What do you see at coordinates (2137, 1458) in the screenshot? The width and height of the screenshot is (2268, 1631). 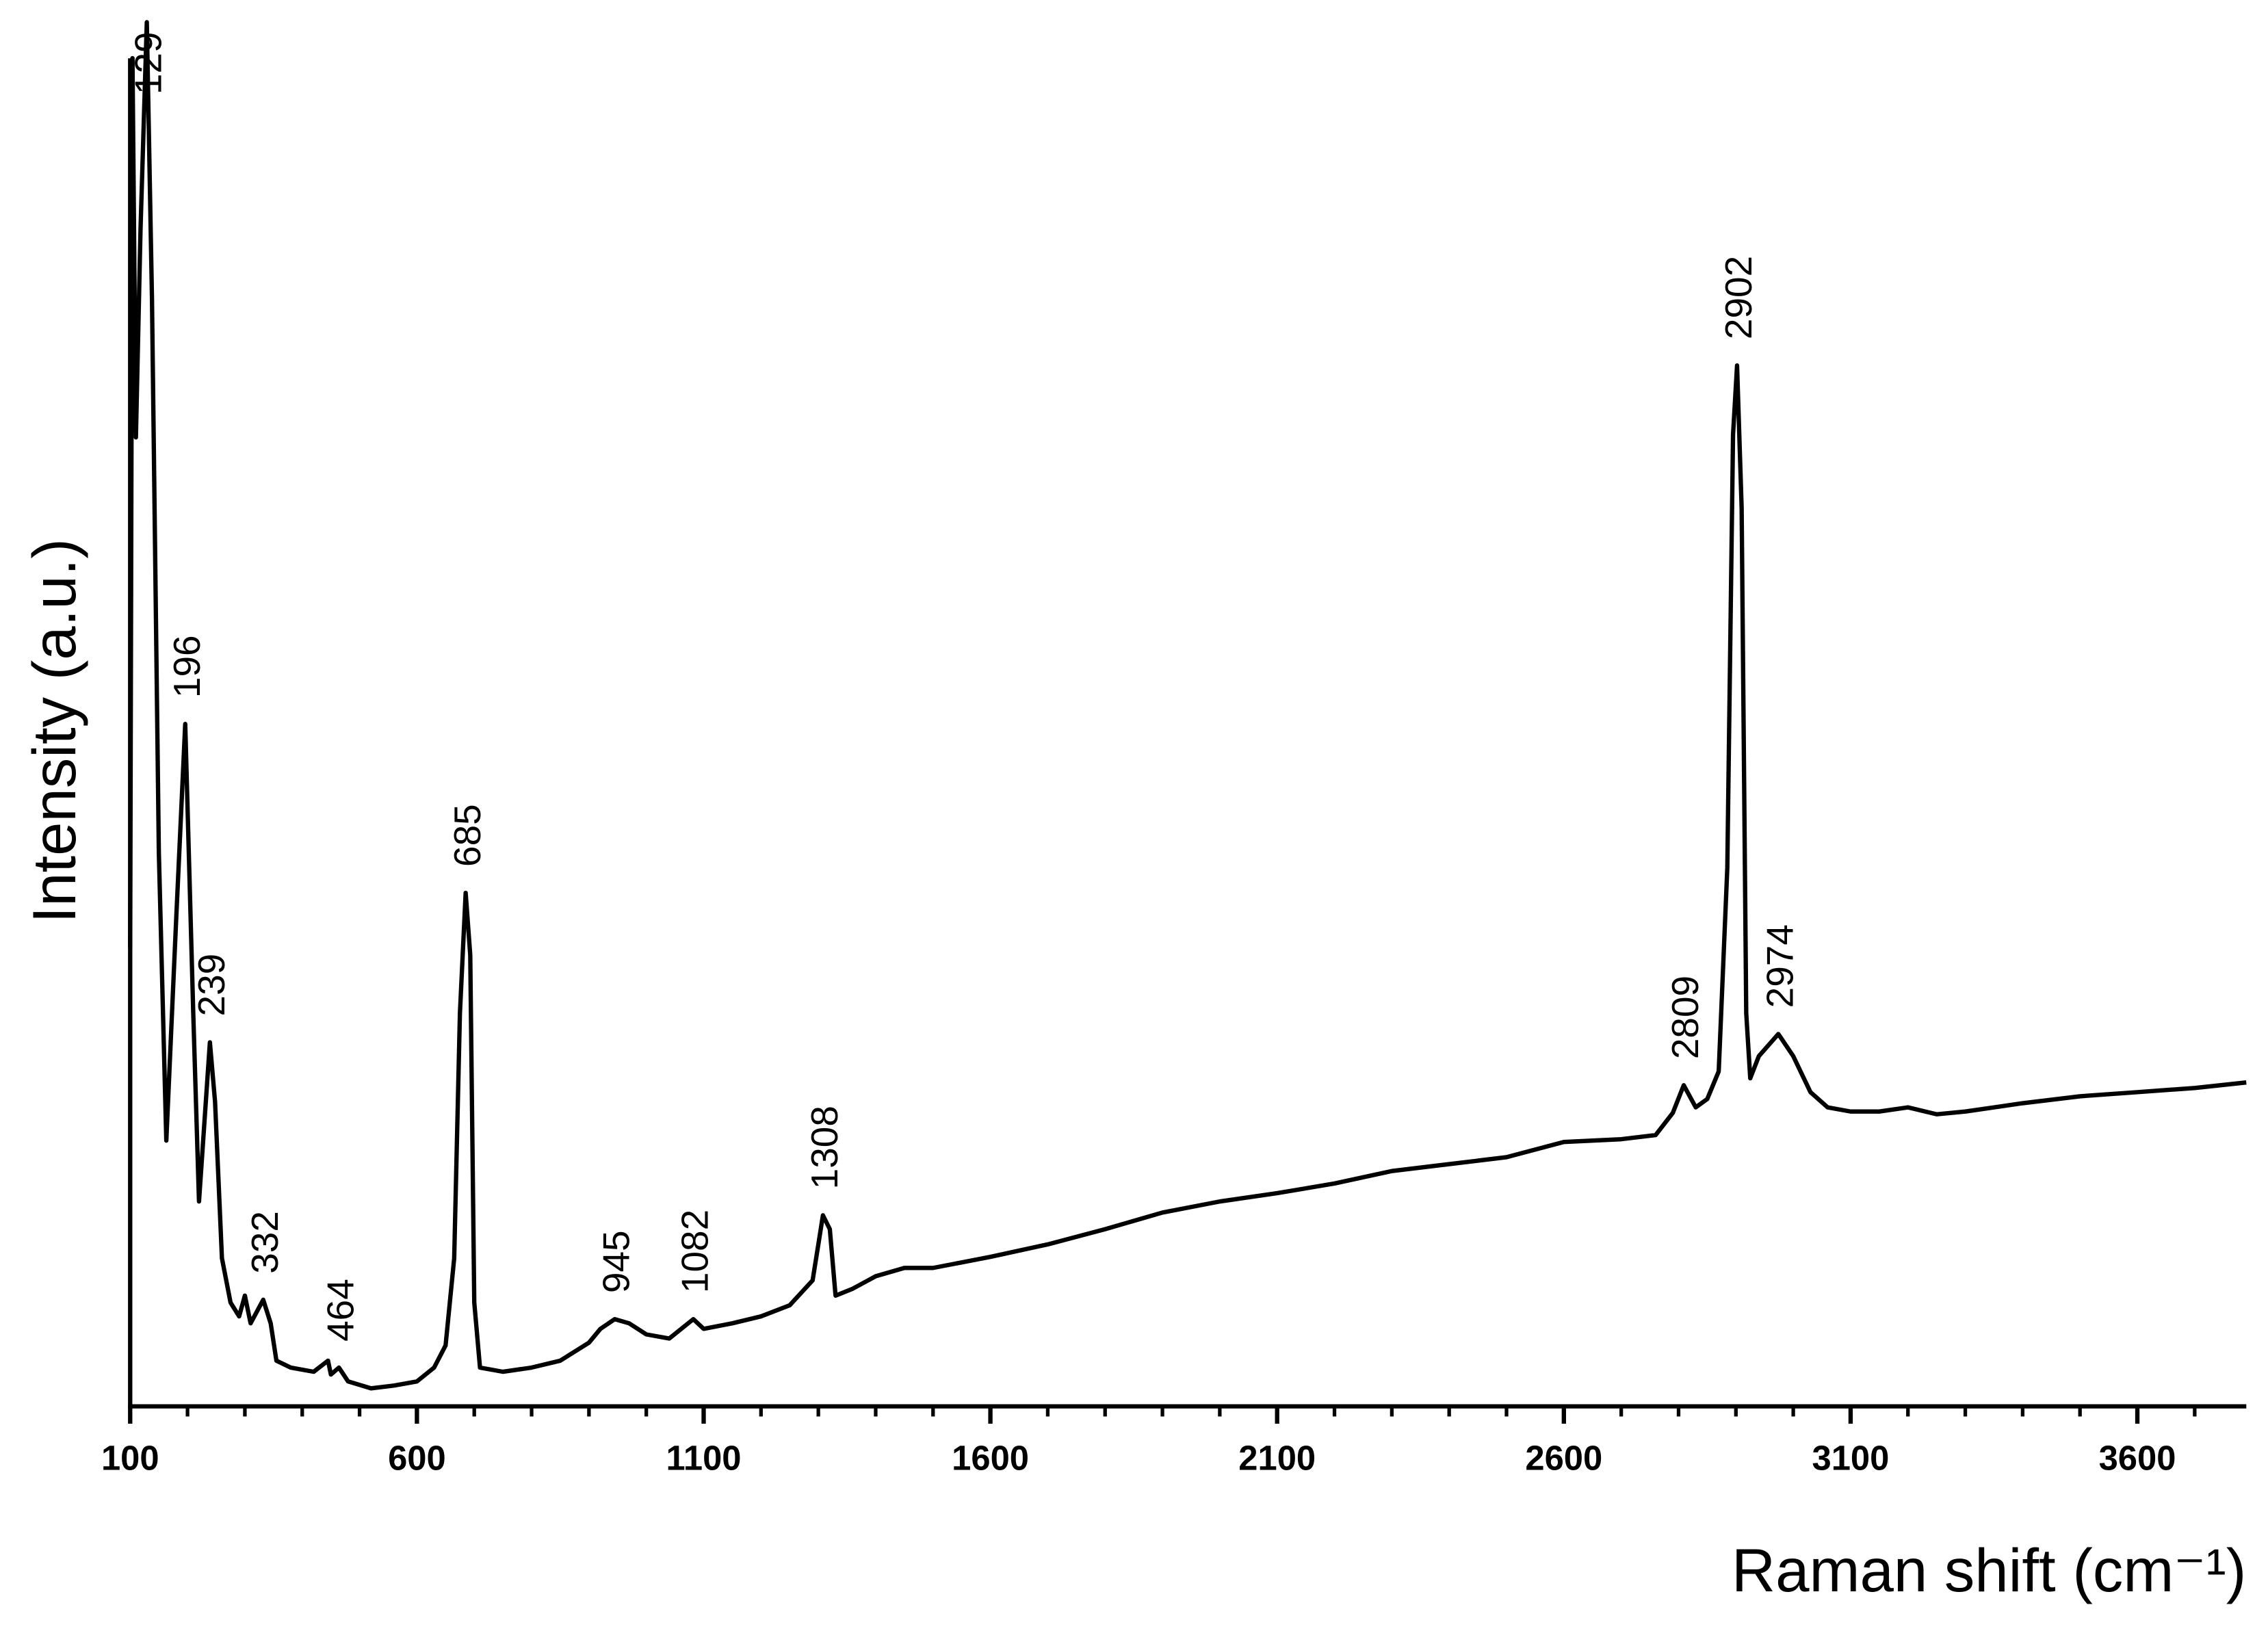 I see `x-tick-label: 3600` at bounding box center [2137, 1458].